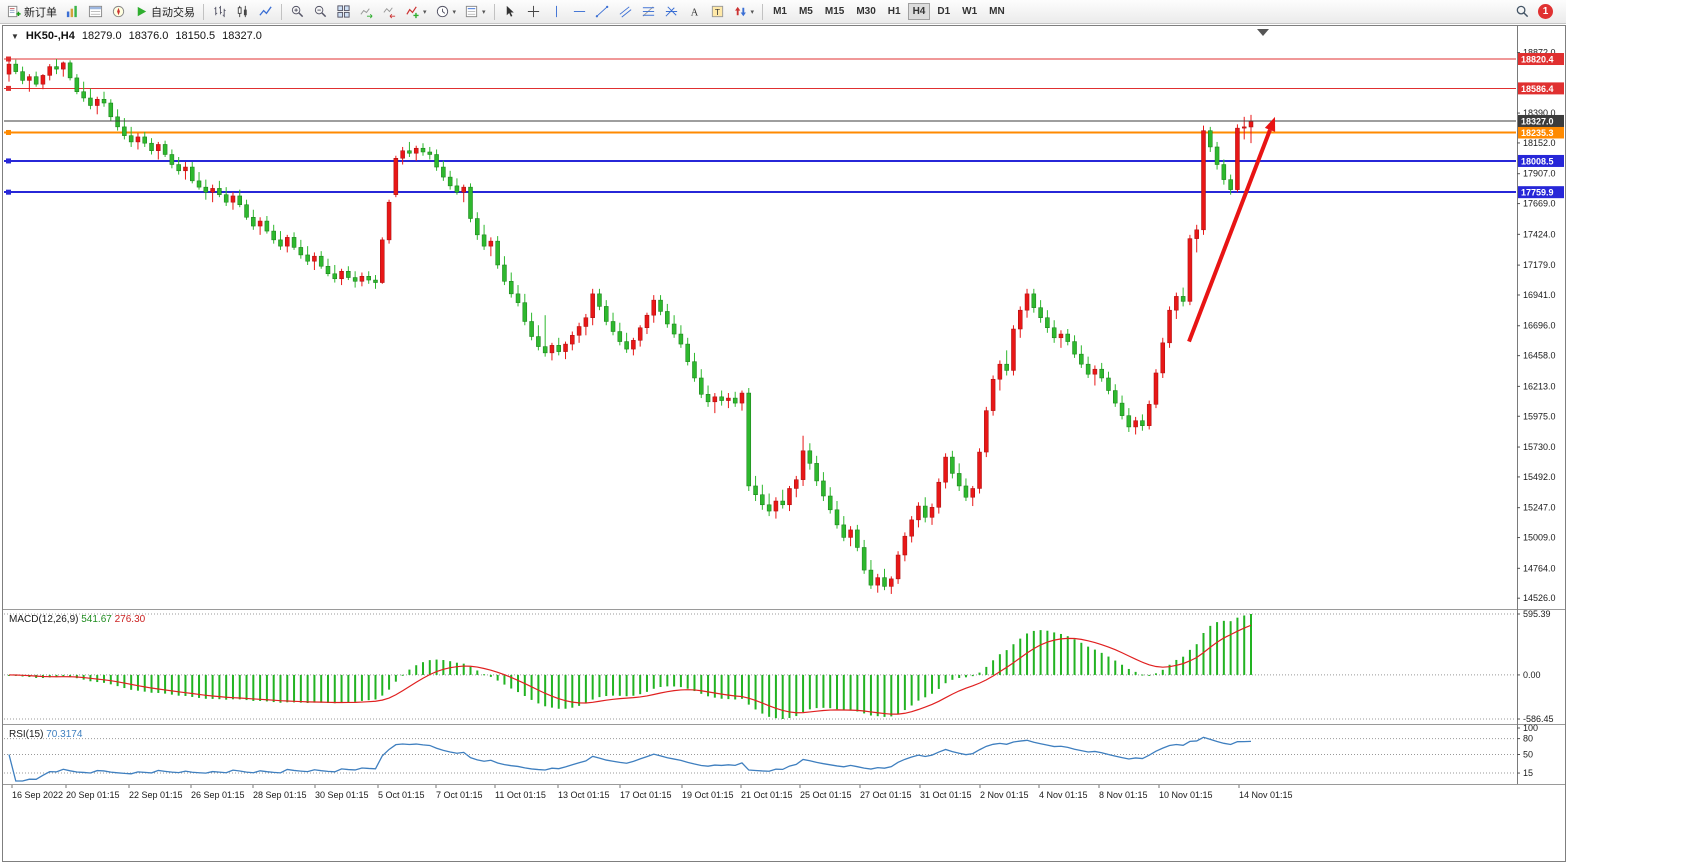 The width and height of the screenshot is (1689, 864). I want to click on andrews-pitchfork-button, so click(671, 12).